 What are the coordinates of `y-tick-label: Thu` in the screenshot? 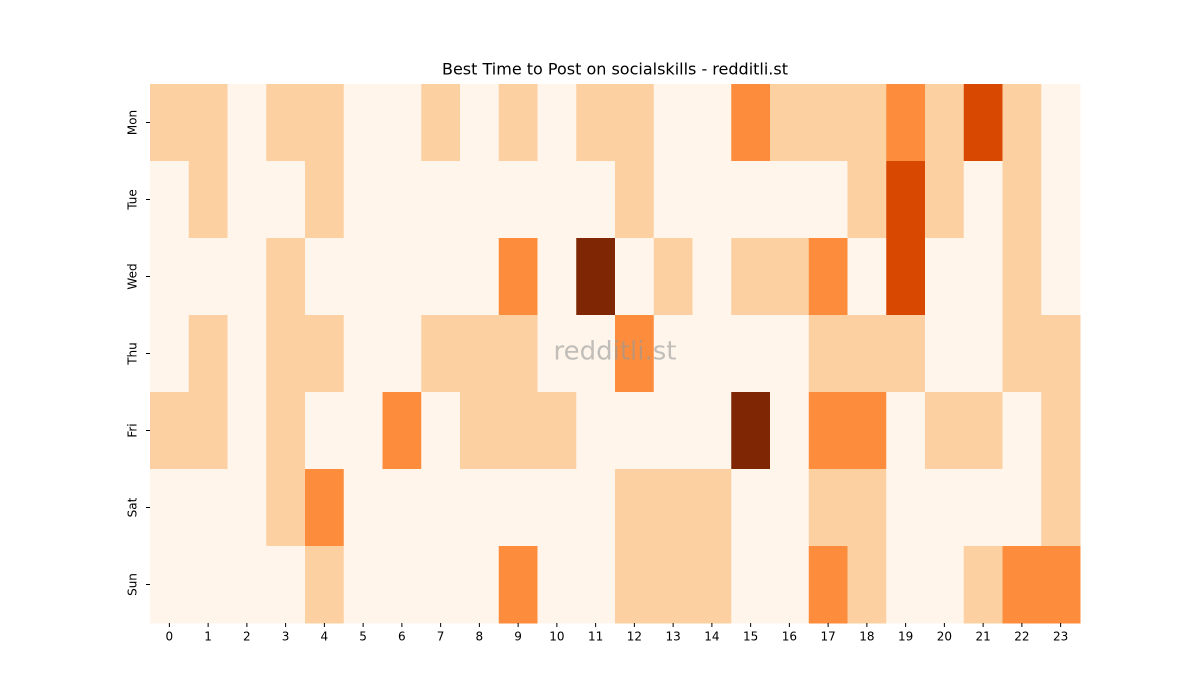 It's located at (133, 354).